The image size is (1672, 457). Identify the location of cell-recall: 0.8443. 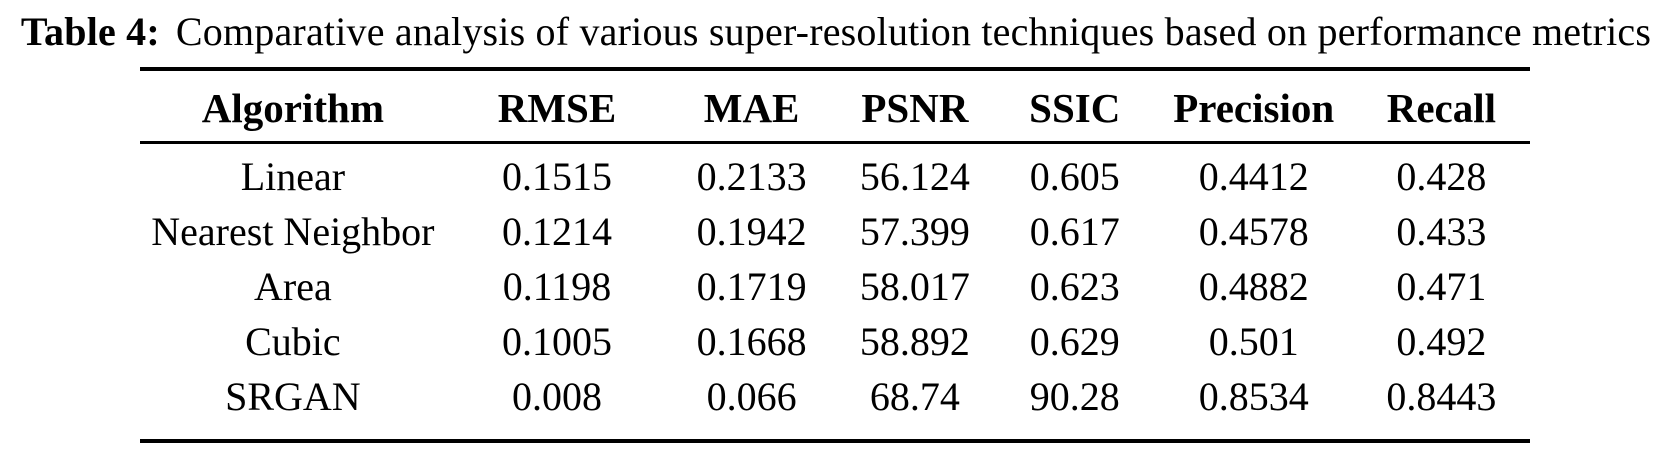
(1441, 396).